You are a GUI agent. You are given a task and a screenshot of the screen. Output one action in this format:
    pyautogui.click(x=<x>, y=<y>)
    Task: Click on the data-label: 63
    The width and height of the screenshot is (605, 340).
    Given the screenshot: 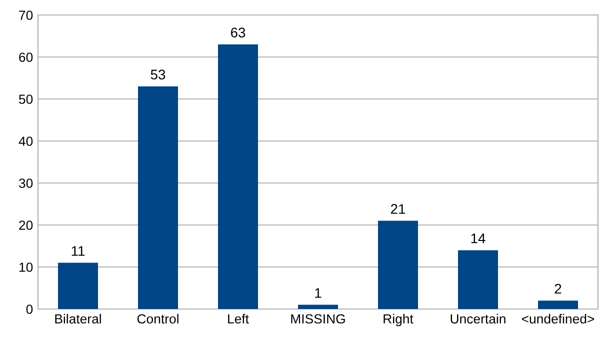 What is the action you would take?
    pyautogui.click(x=238, y=33)
    